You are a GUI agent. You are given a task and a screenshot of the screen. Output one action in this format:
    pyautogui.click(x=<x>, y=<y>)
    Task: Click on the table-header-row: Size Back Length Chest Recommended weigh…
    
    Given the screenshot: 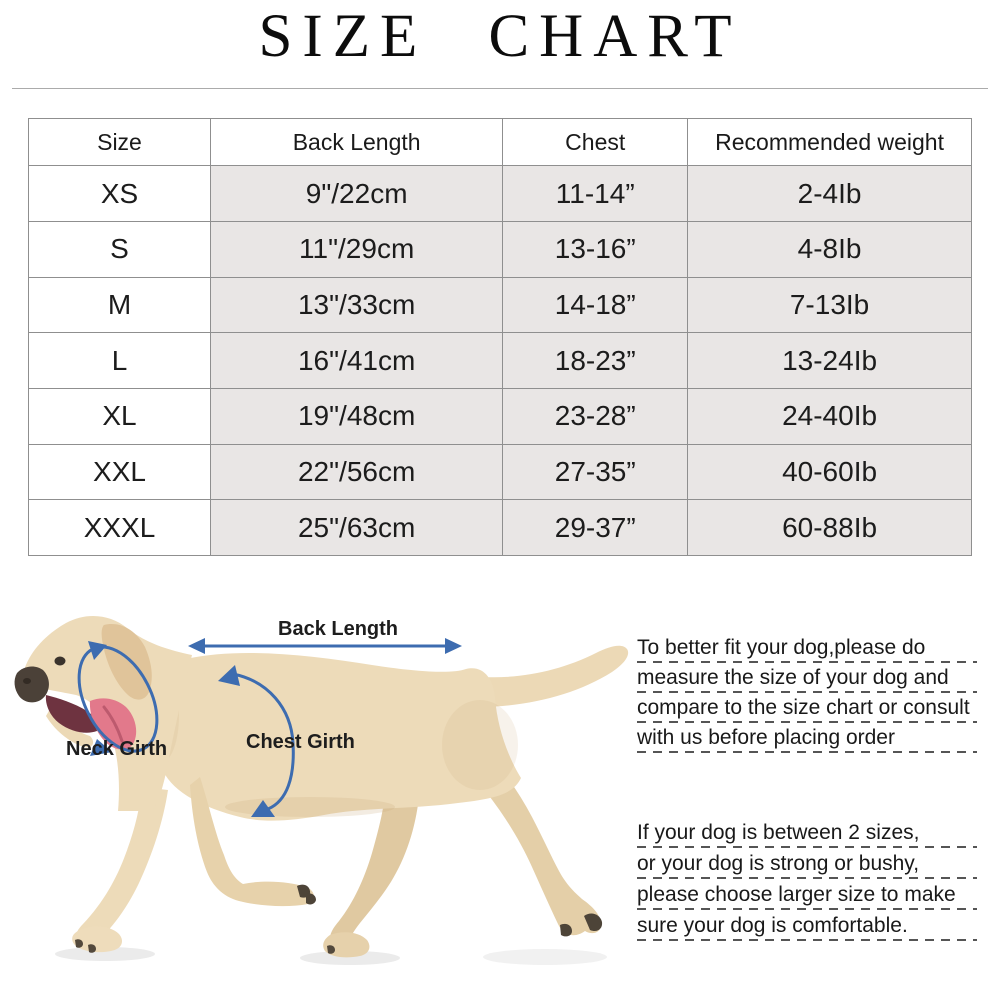 What is the action you would take?
    pyautogui.click(x=500, y=142)
    